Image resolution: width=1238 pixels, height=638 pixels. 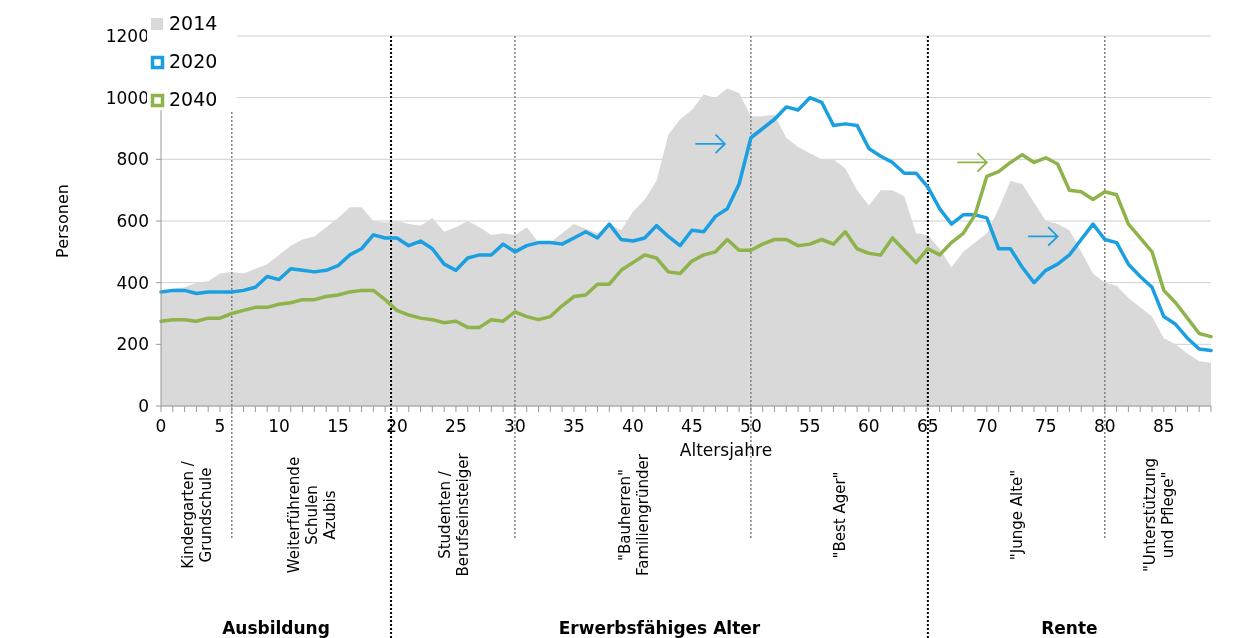 What do you see at coordinates (515, 426) in the screenshot?
I see `x-tick-label: 30` at bounding box center [515, 426].